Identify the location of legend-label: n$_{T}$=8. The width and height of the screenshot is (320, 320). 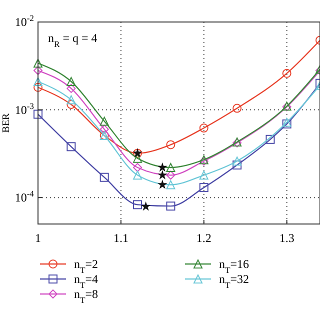
(86, 296).